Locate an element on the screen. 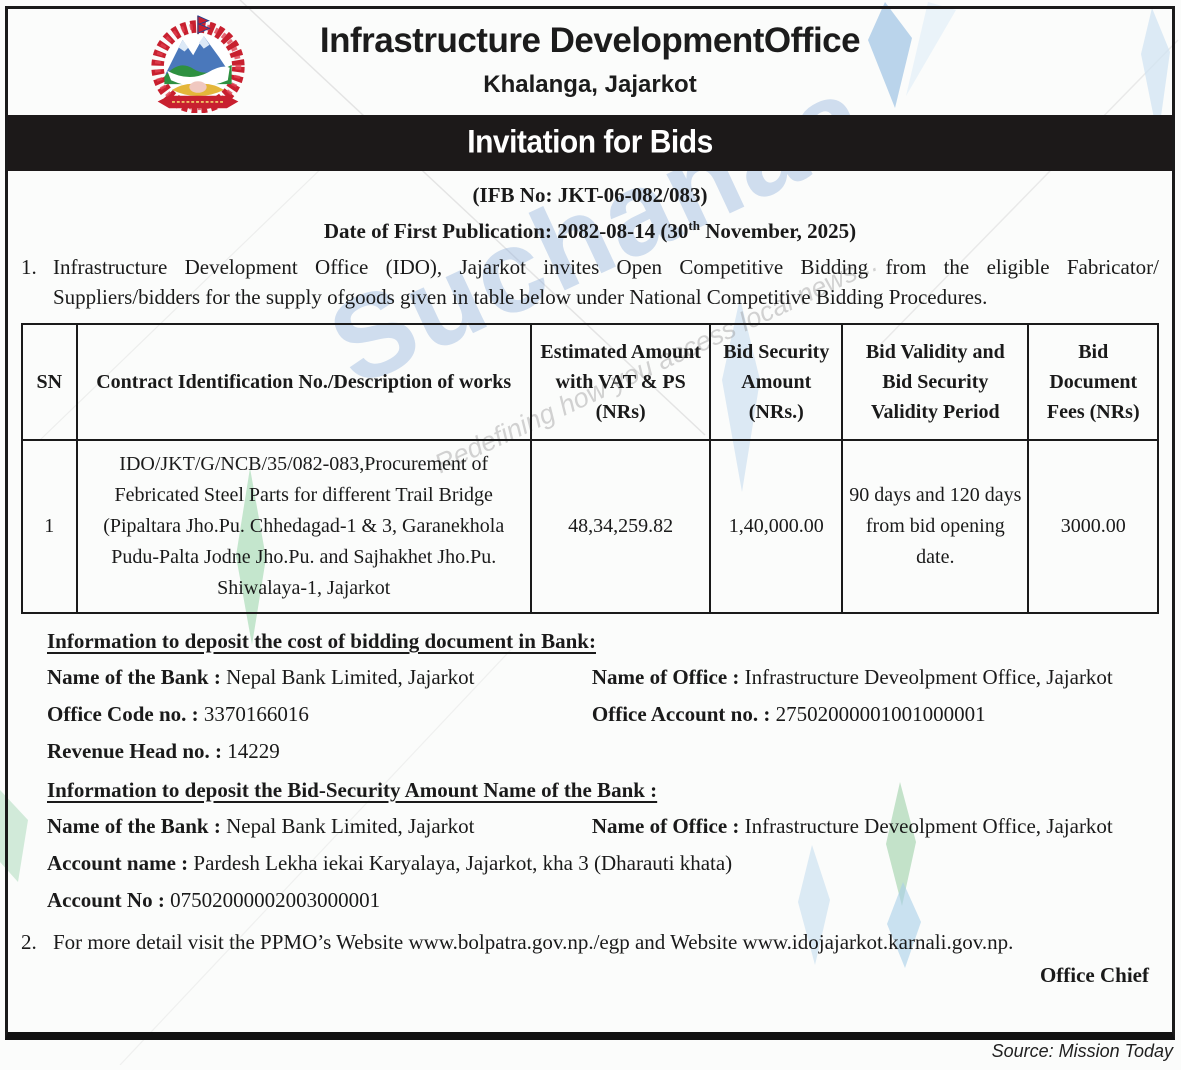 The image size is (1181, 1070). account-number-label: Account No : is located at coordinates (109, 900).